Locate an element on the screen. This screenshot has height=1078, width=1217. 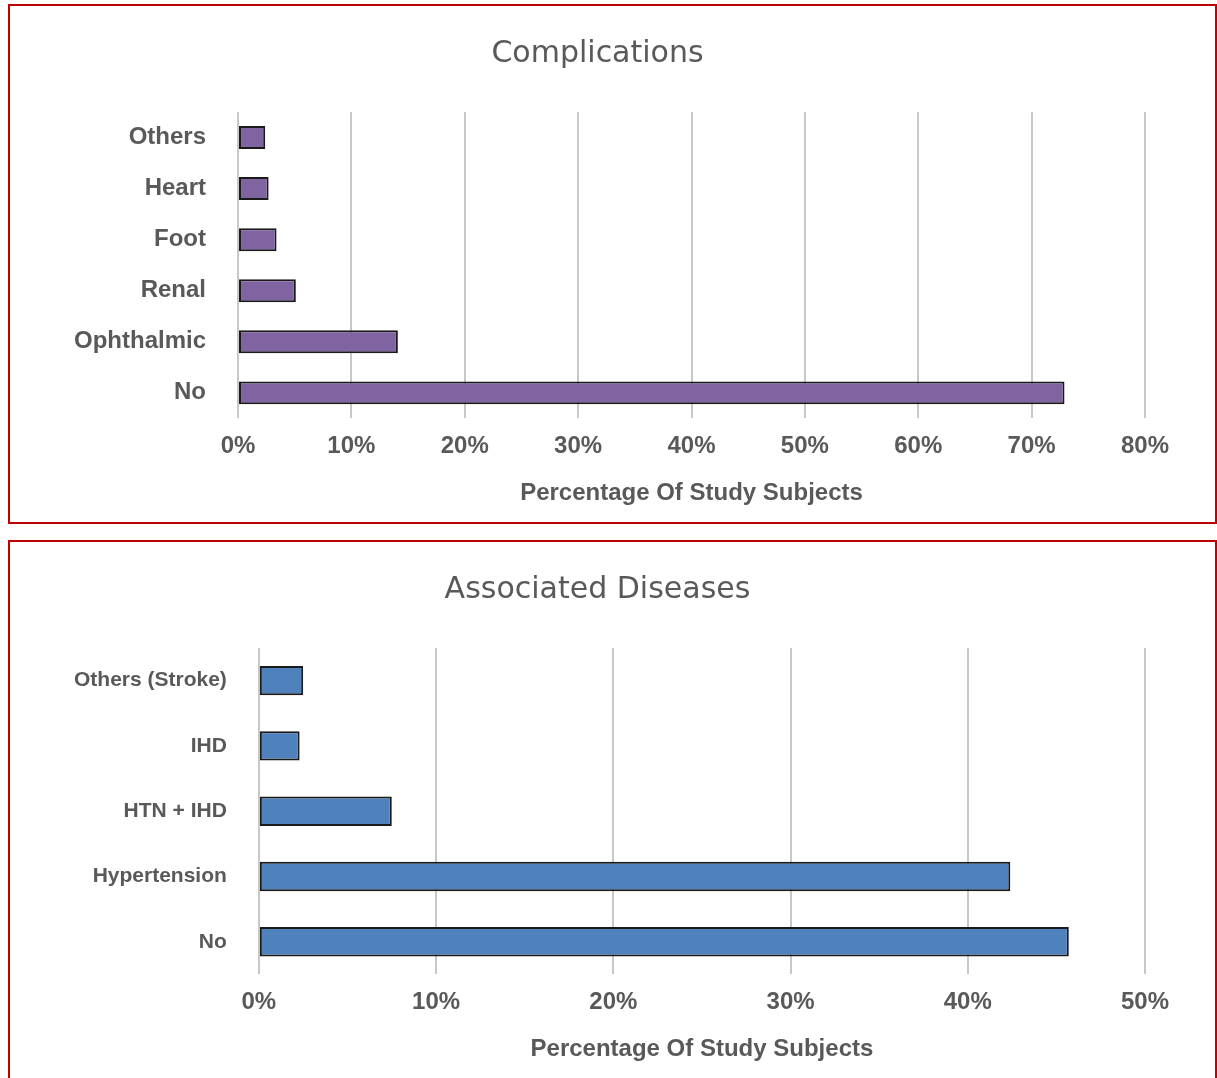
y-tick-label: Hypertension is located at coordinates (159, 875).